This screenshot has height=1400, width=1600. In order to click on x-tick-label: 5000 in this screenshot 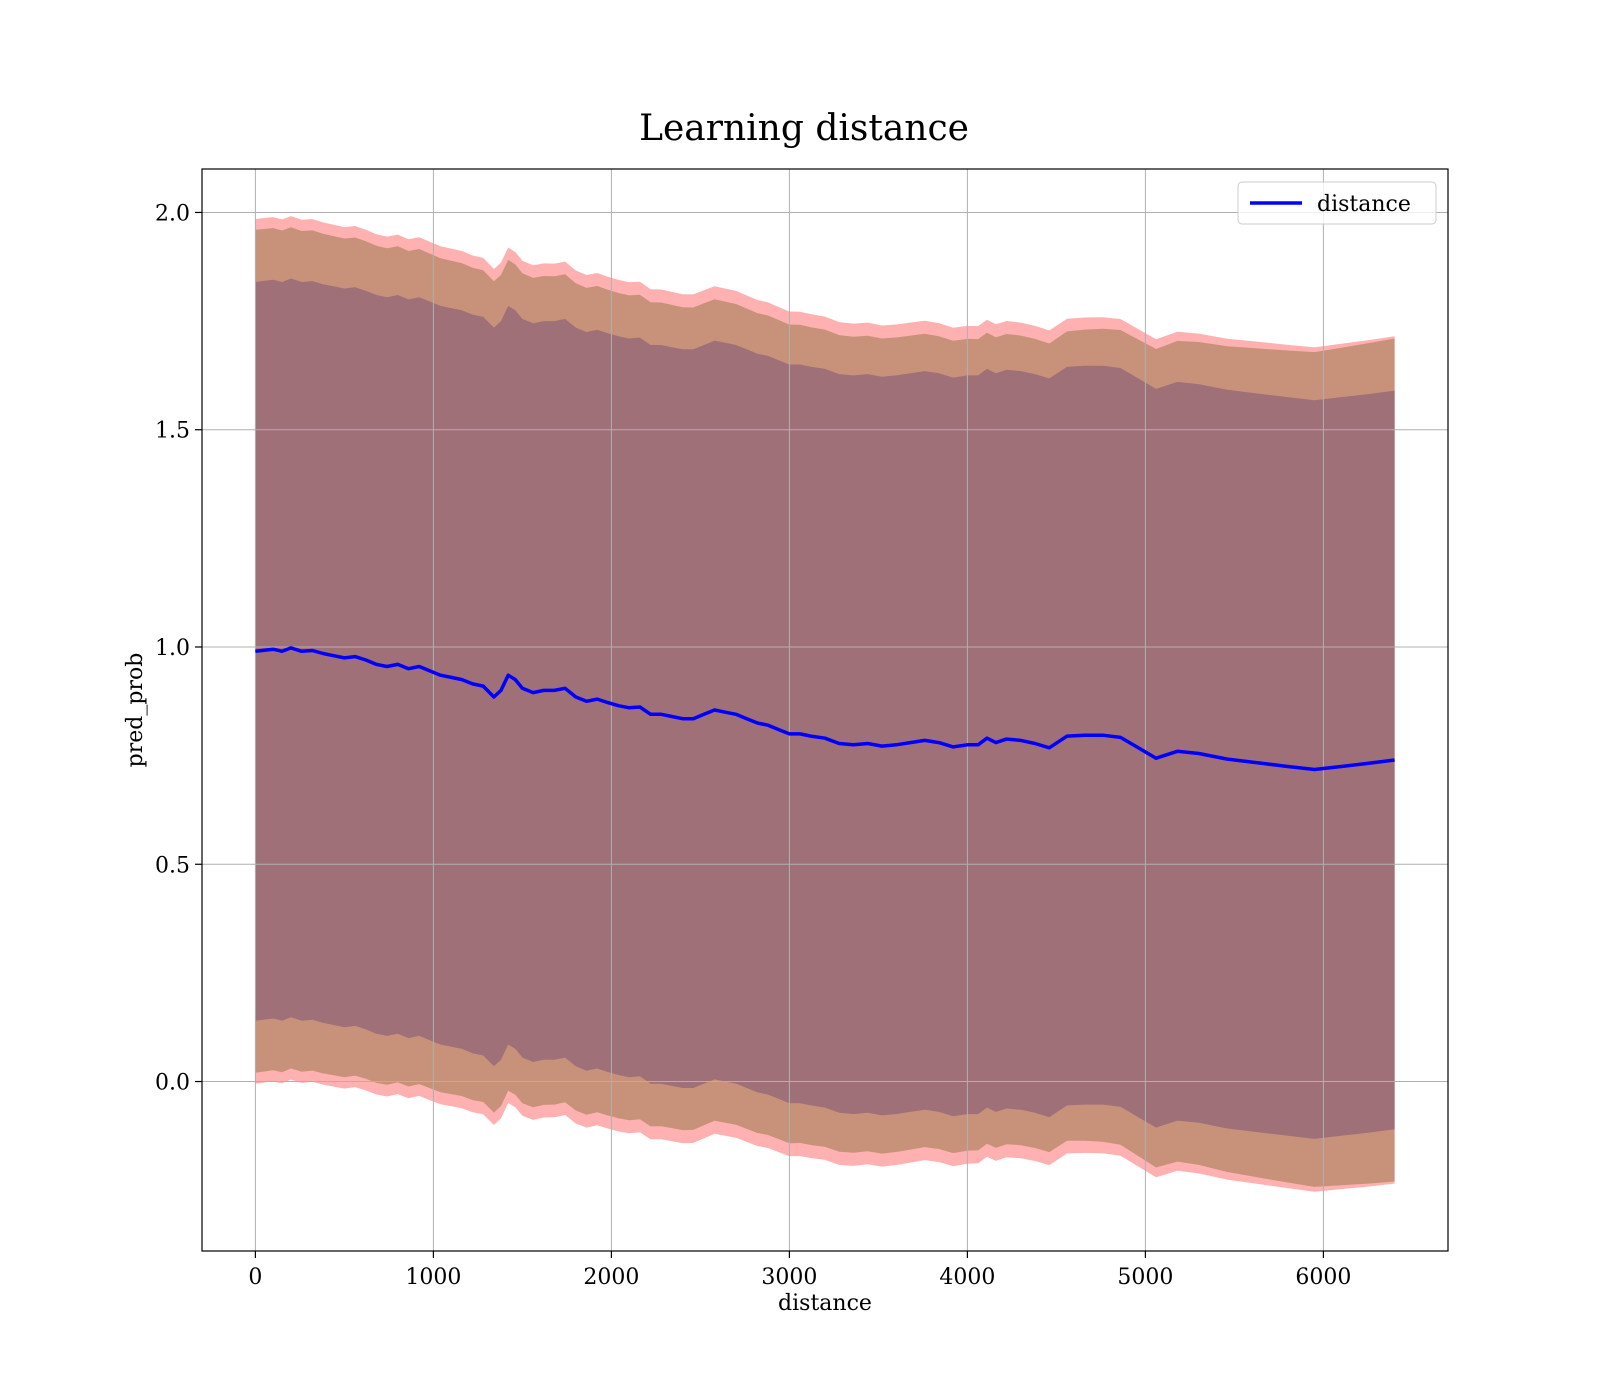, I will do `click(1145, 1277)`.